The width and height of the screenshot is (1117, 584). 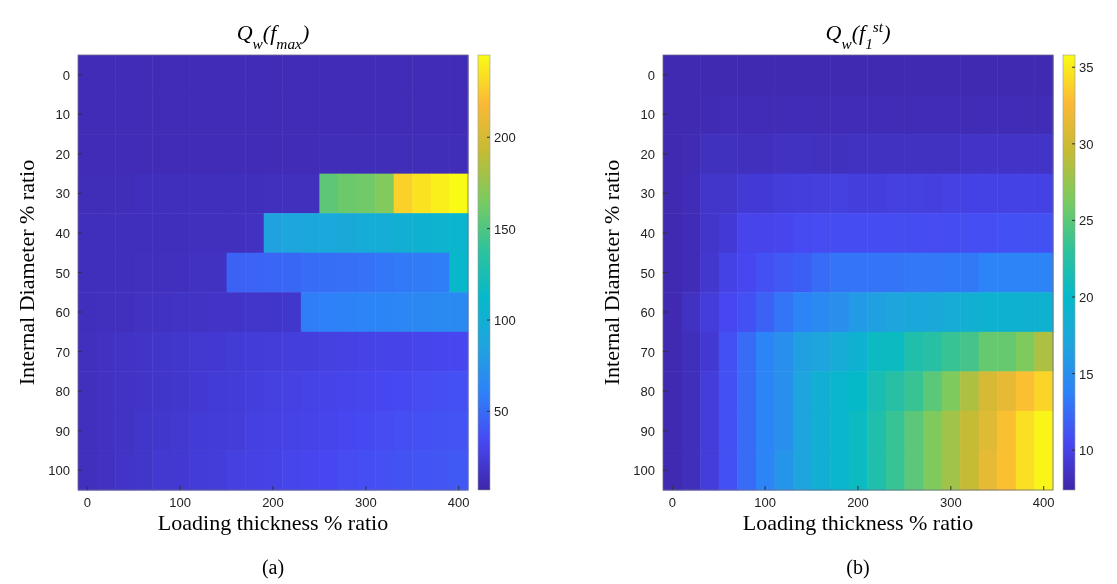 I want to click on color-bar-label: 200, so click(x=505, y=138).